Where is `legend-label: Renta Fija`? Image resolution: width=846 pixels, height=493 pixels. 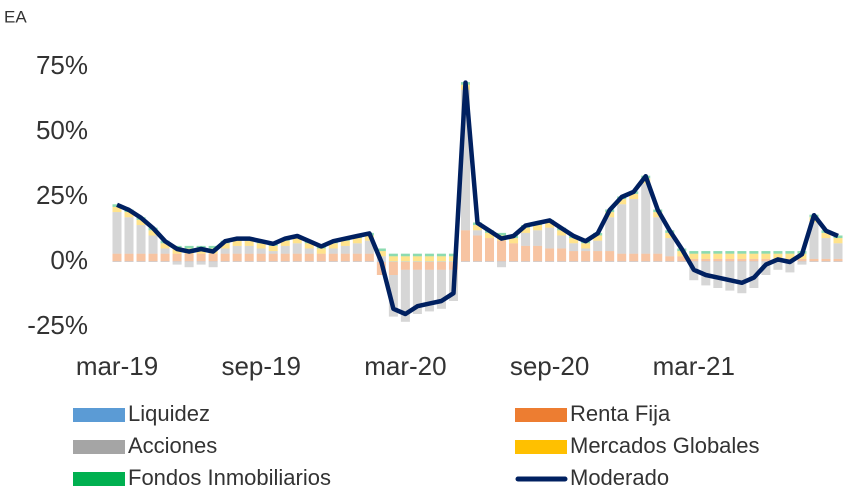 legend-label: Renta Fija is located at coordinates (620, 413).